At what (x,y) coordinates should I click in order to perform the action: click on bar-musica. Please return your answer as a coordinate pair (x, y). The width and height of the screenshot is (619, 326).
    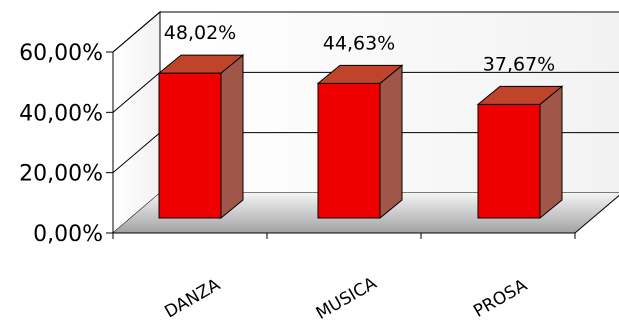
    Looking at the image, I should click on (349, 150).